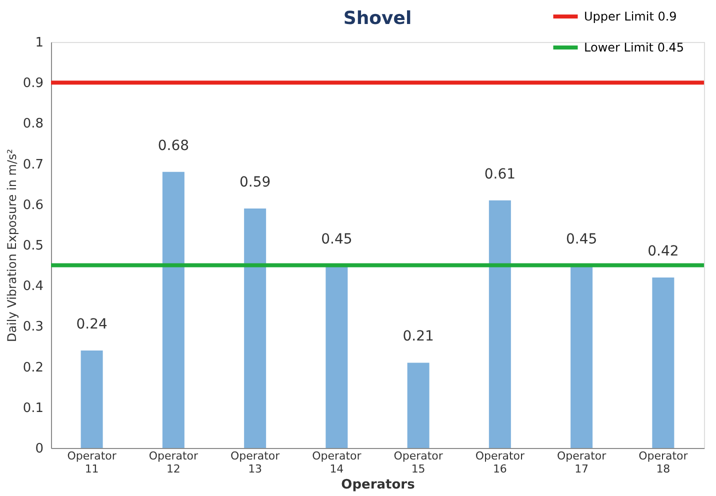  I want to click on x-tick-label: Operator 18, so click(663, 463).